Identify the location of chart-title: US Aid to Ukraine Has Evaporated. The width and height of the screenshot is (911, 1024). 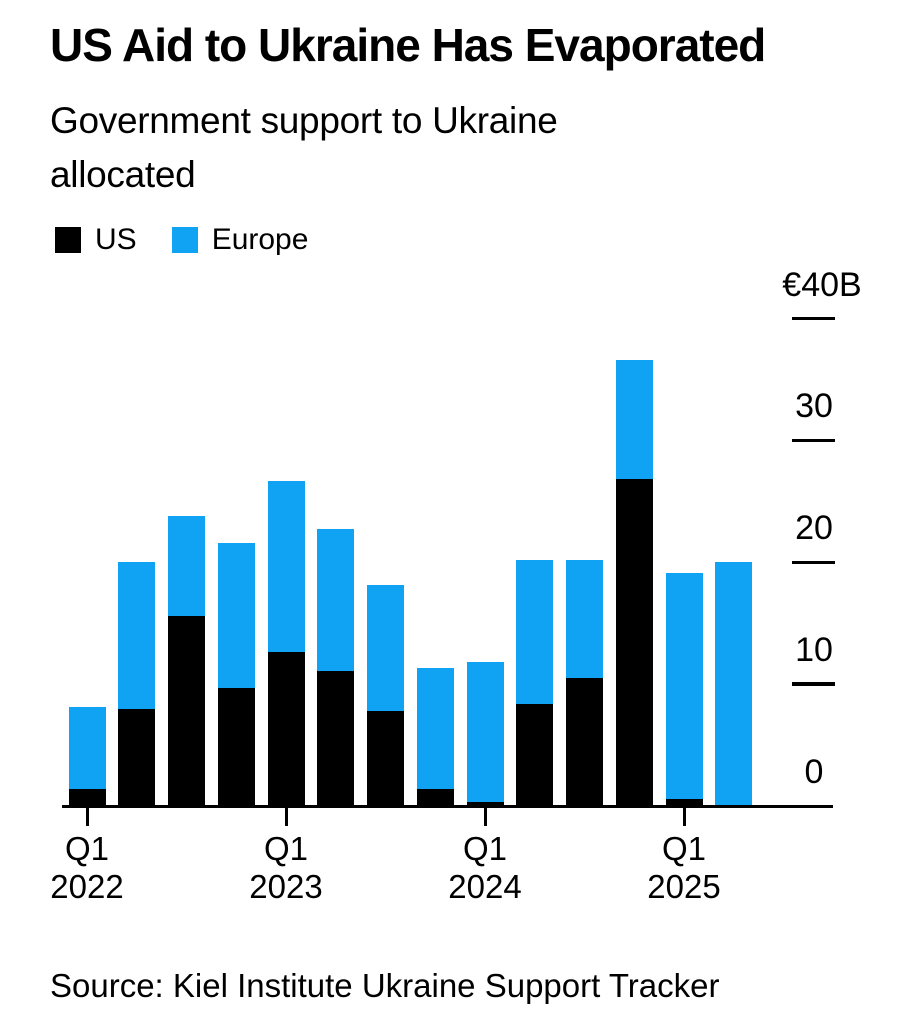
(408, 45).